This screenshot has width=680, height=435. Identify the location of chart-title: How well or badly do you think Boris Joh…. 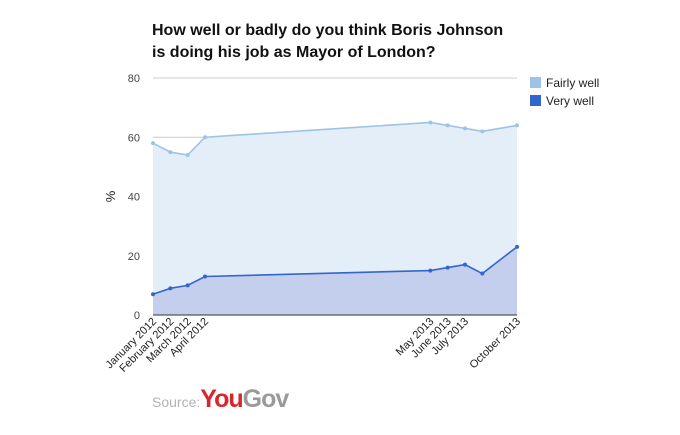
(342, 42).